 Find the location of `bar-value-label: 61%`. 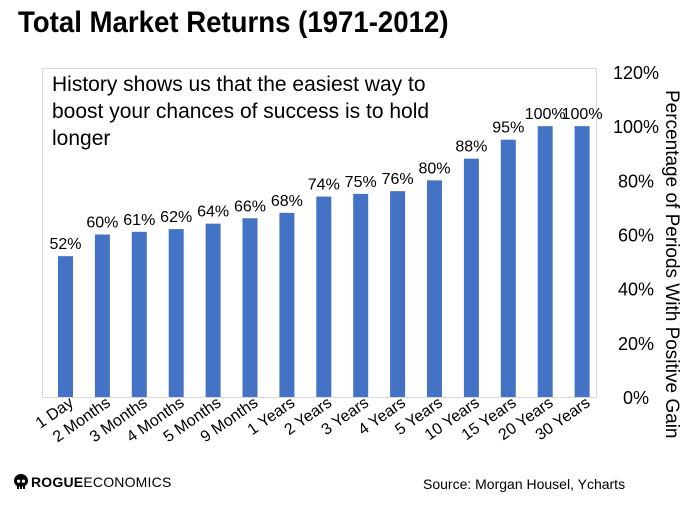

bar-value-label: 61% is located at coordinates (139, 220).